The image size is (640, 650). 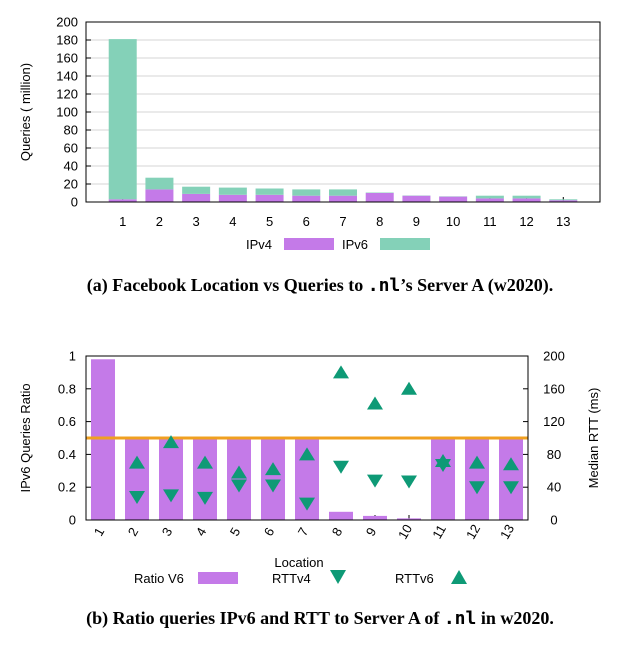 I want to click on chart-a-caption-prefix: (a) Facebook Location vs Queries to, so click(x=227, y=285).